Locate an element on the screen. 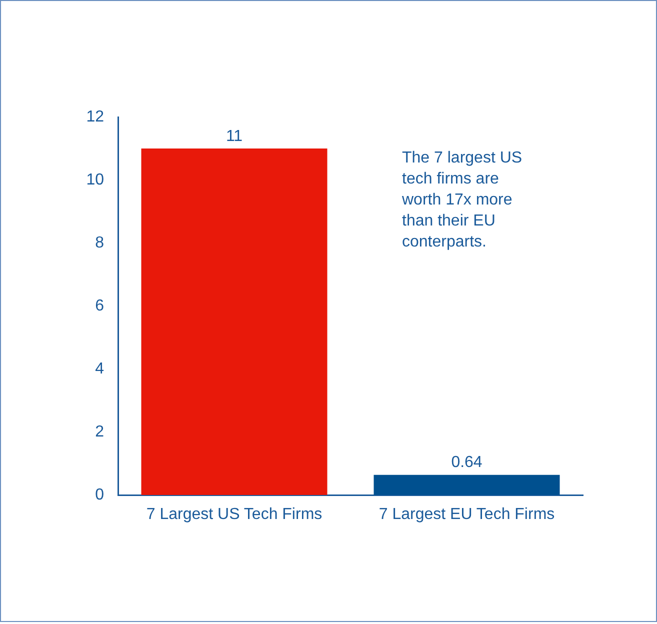 Image resolution: width=657 pixels, height=624 pixels. y-tick-label: 10 is located at coordinates (95, 179).